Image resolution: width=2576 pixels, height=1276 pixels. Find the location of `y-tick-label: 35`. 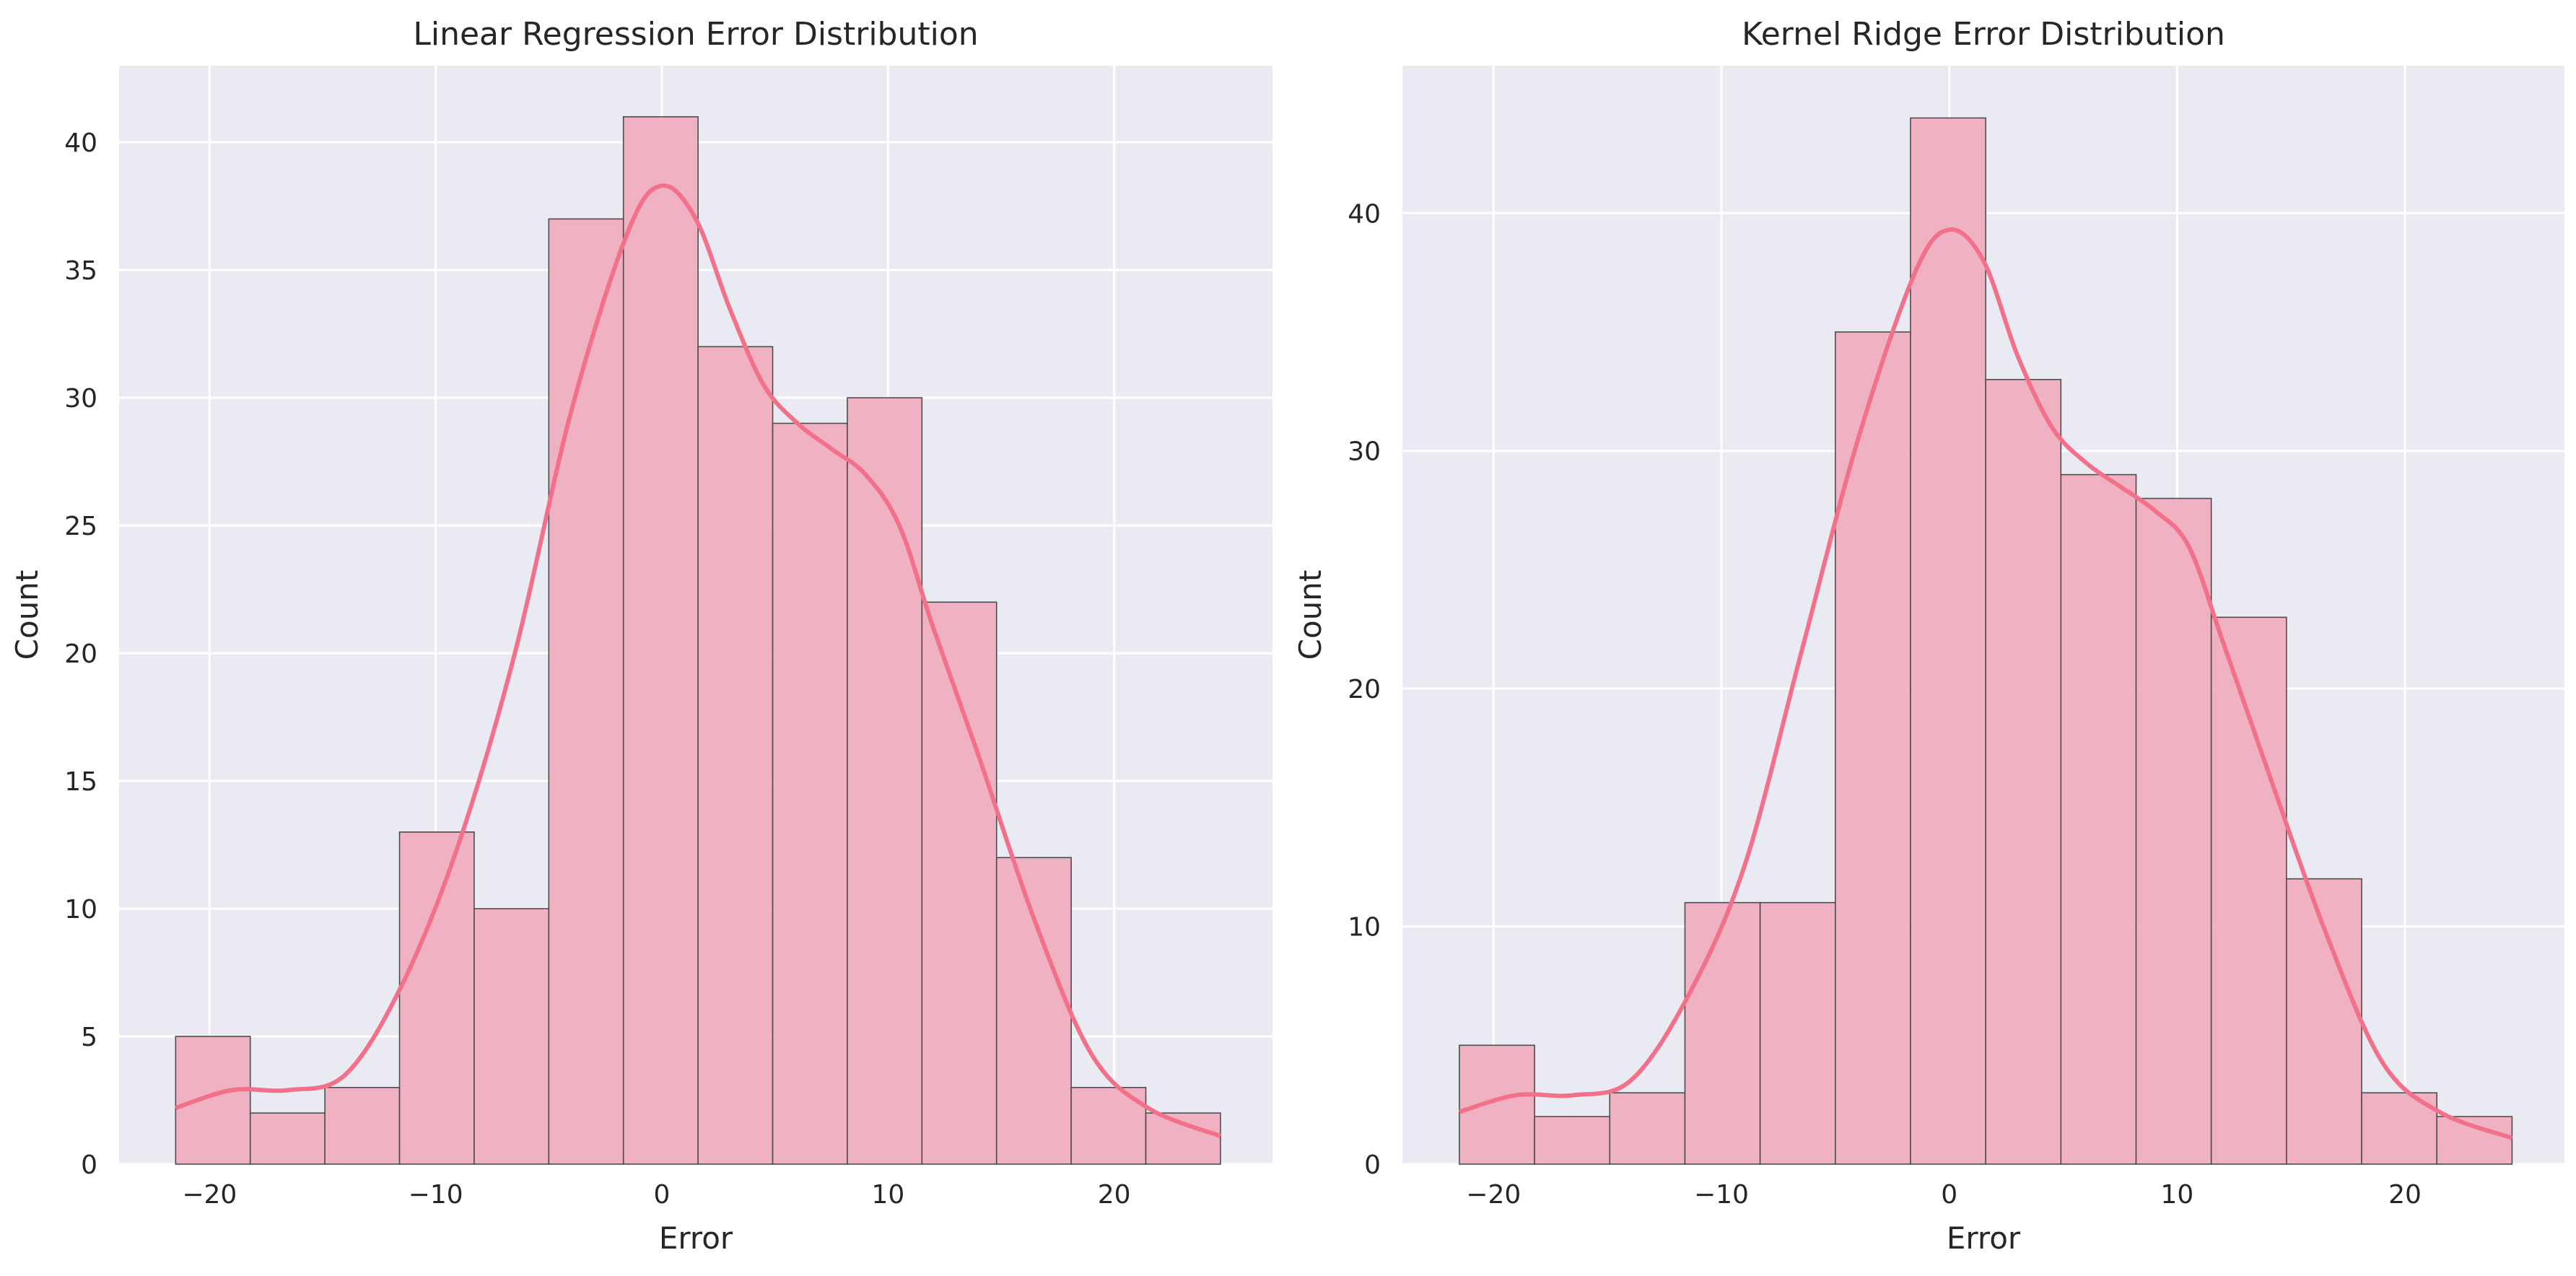

y-tick-label: 35 is located at coordinates (80, 271).